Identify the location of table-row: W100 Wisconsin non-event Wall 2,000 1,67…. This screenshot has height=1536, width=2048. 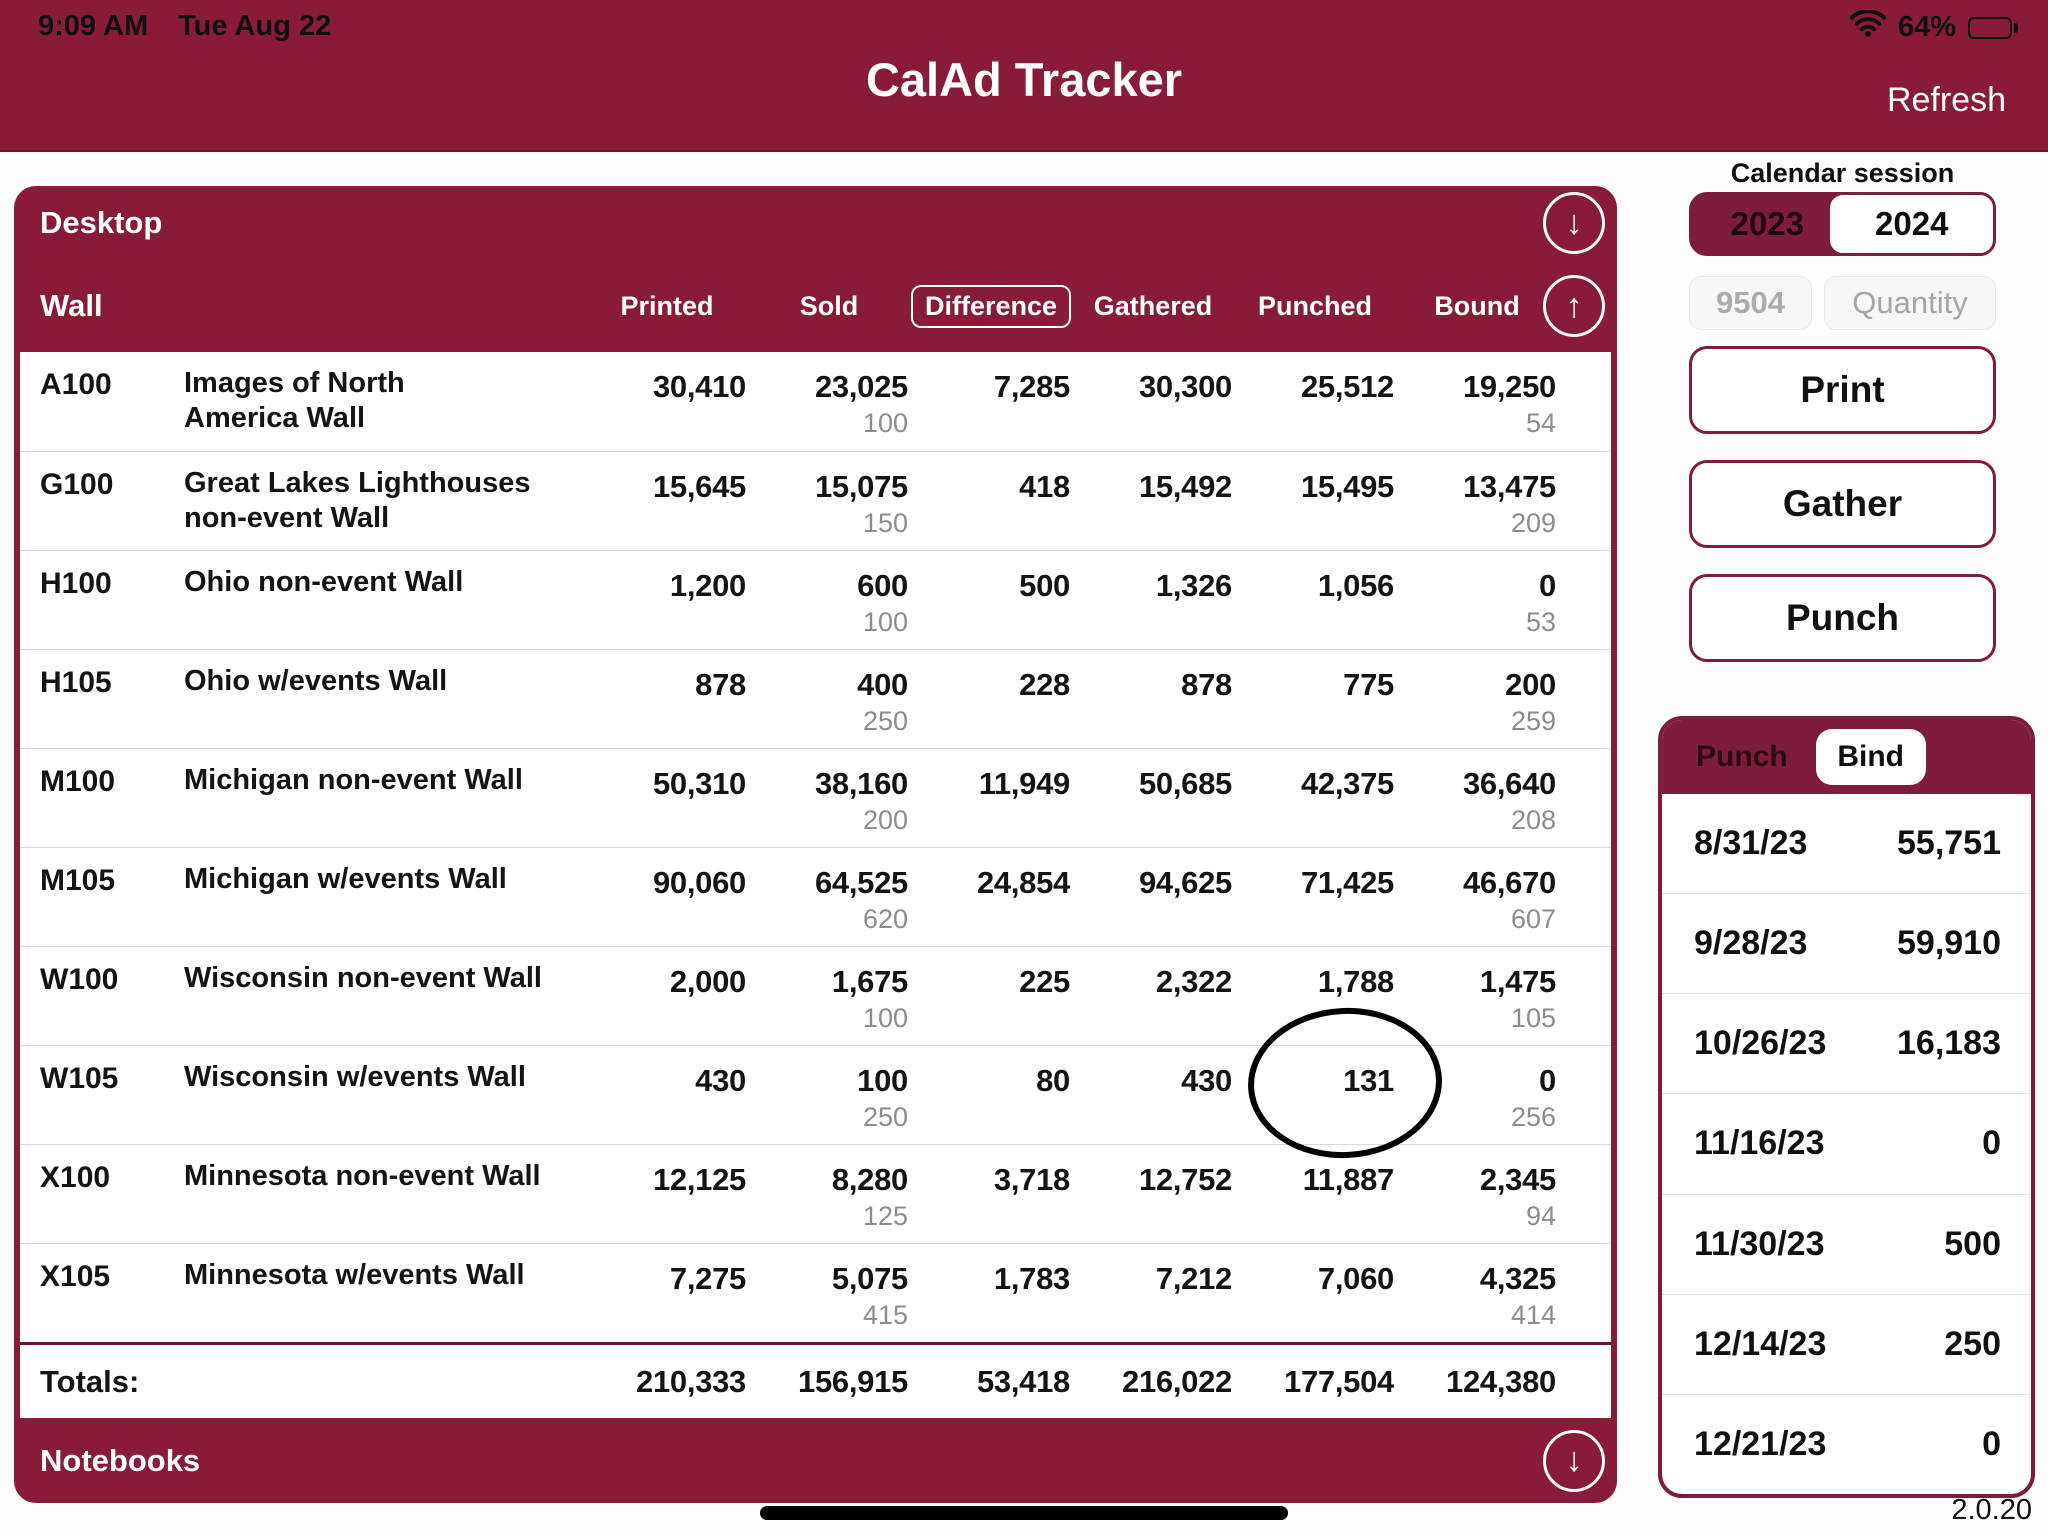
(815, 995).